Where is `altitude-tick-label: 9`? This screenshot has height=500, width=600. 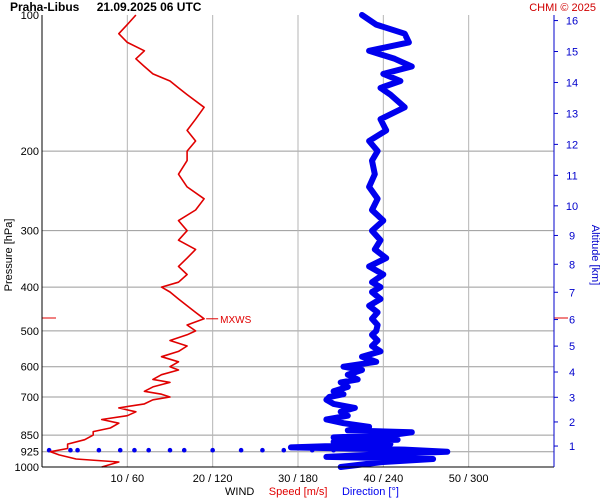 altitude-tick-label: 9 is located at coordinates (572, 236).